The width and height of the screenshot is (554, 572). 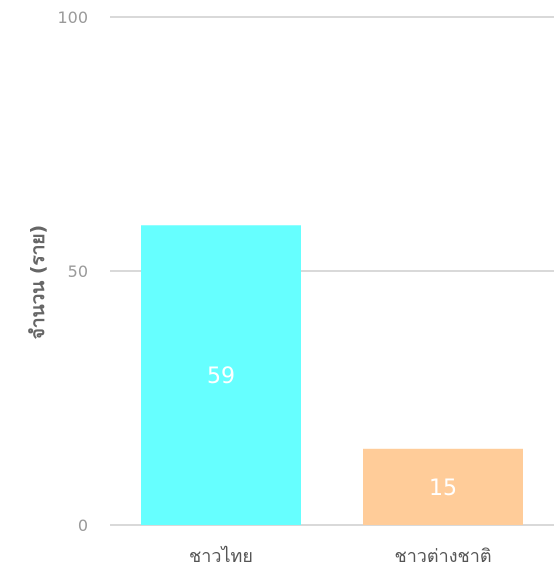 I want to click on x-axis-categories: ชาวไทย ชาวต่างชาติ, so click(x=340, y=556).